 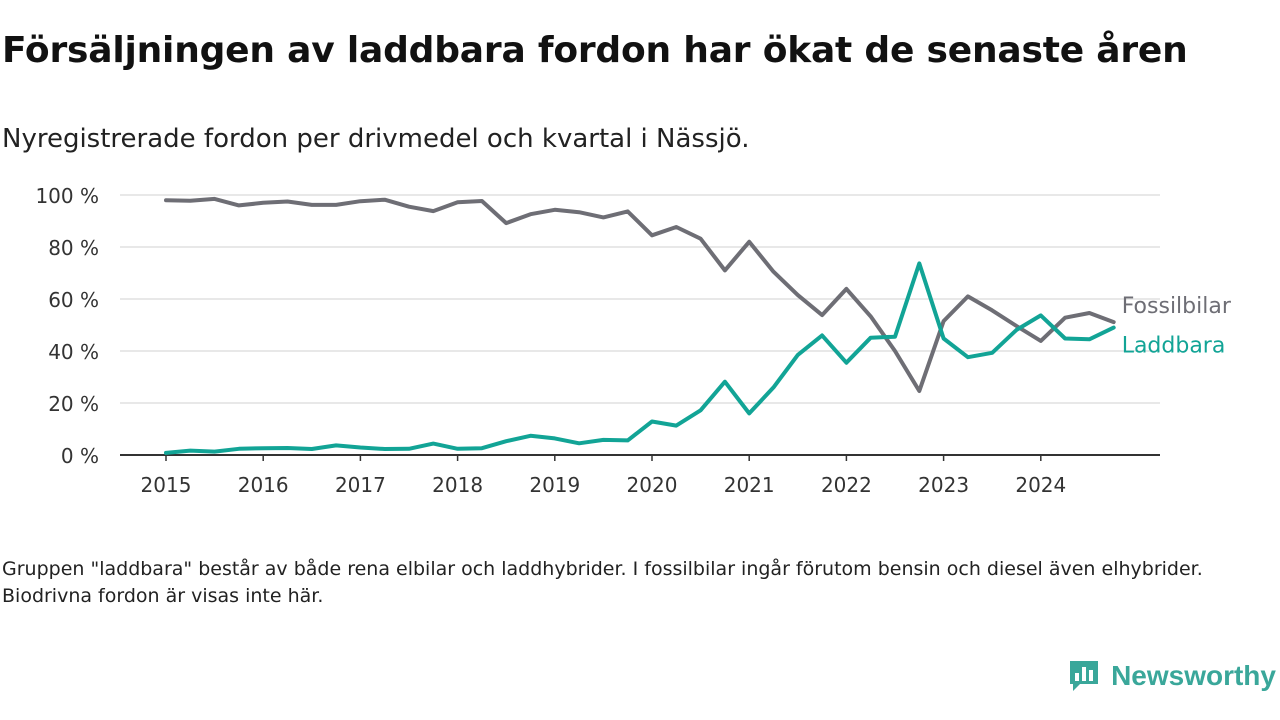 What do you see at coordinates (943, 485) in the screenshot?
I see `x-tick-label: 2023` at bounding box center [943, 485].